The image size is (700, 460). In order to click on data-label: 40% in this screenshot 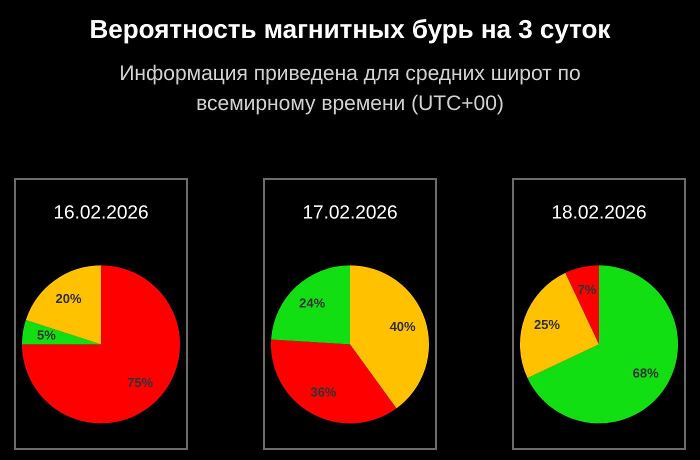, I will do `click(403, 326)`.